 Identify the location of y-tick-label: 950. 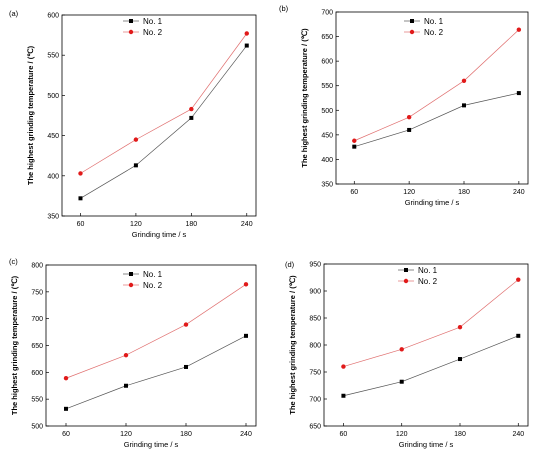
(315, 265).